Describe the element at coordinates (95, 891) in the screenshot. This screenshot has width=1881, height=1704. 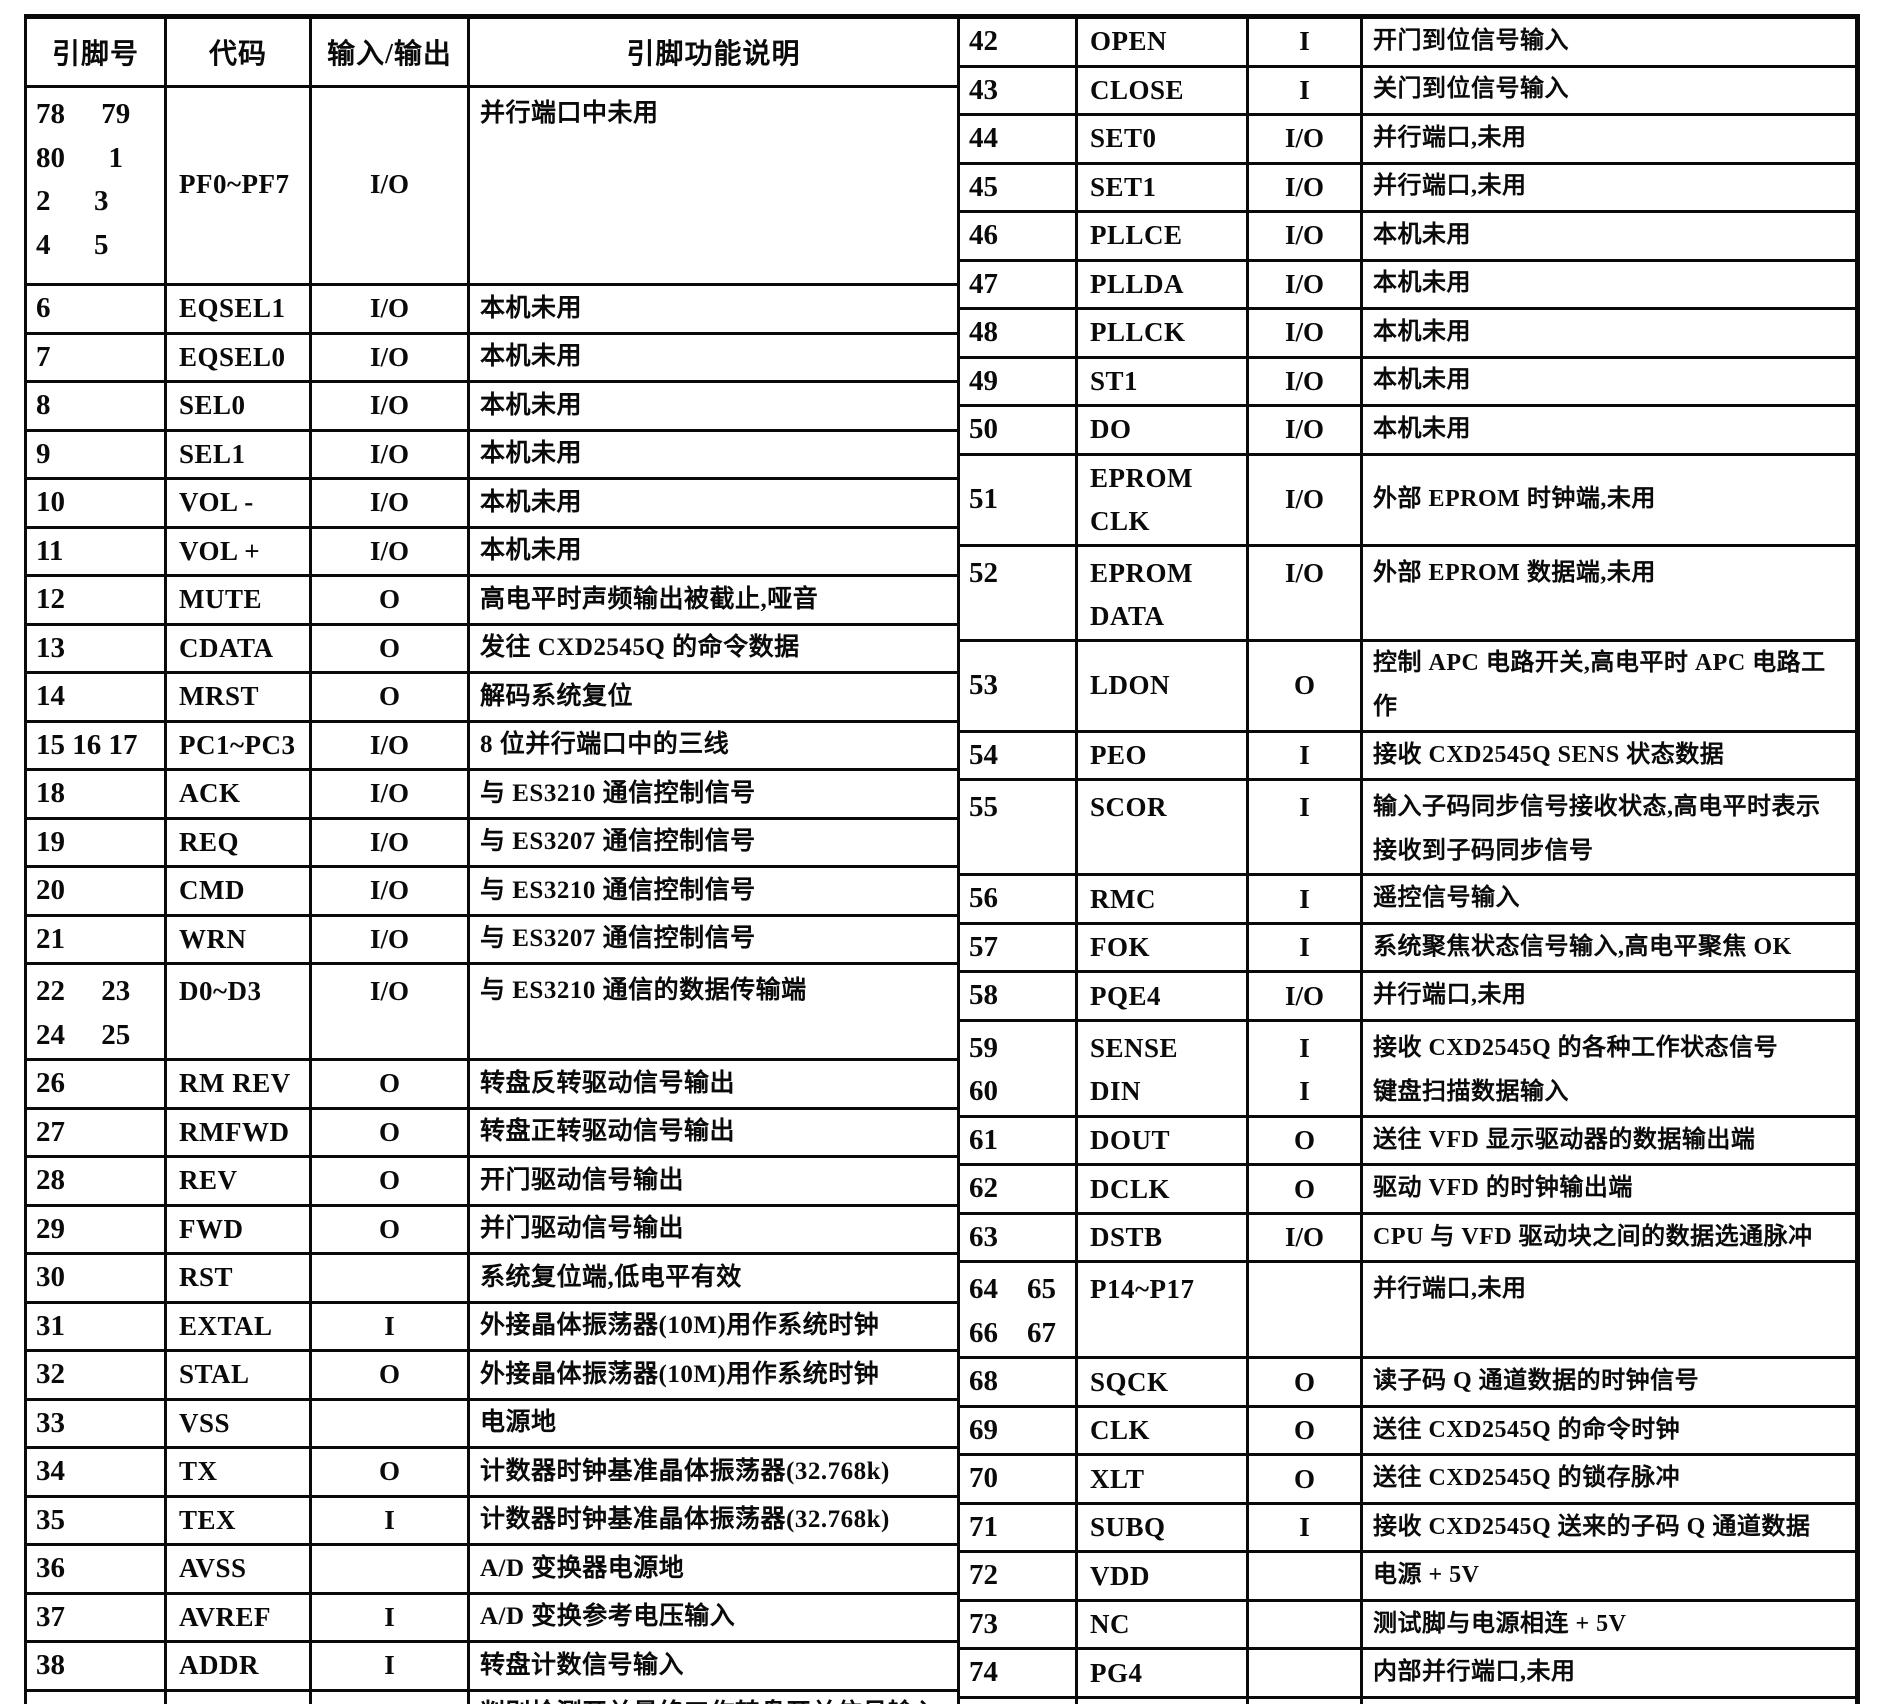
I see `pin-cell: 20` at that location.